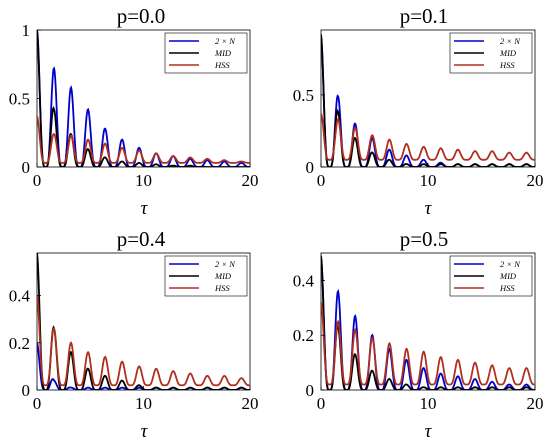  I want to click on subplot-title: p=0.5, so click(424, 239).